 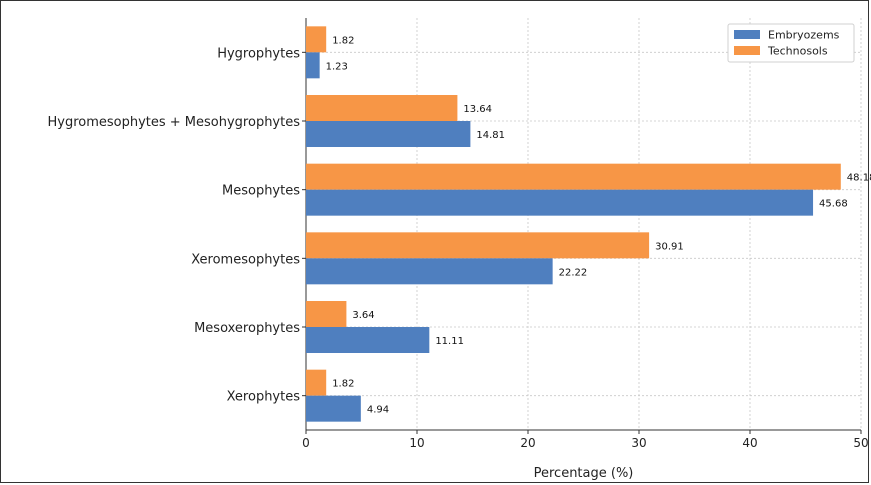 What do you see at coordinates (527, 443) in the screenshot?
I see `x-tick-label: 20` at bounding box center [527, 443].